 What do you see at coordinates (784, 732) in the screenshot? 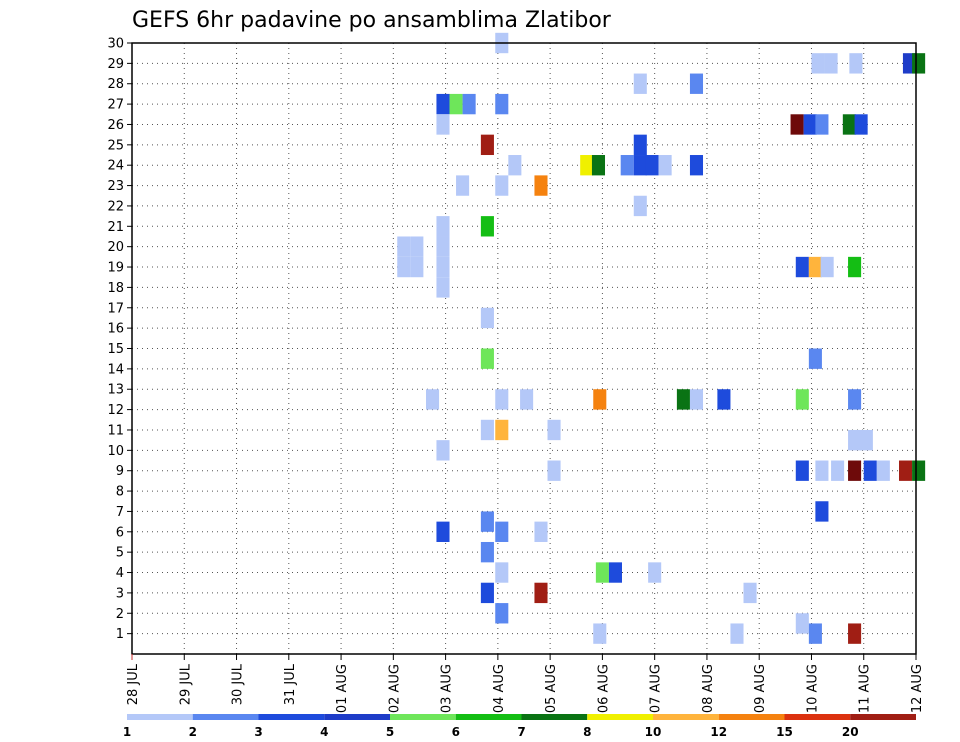
I see `legend-label: 15` at bounding box center [784, 732].